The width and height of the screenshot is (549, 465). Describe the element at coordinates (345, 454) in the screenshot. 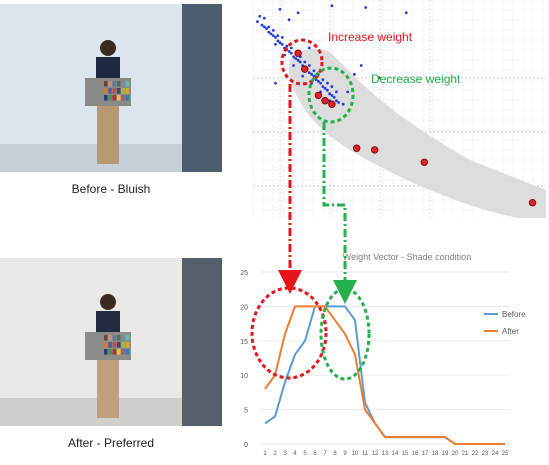

I see `x-tick-label: 9` at that location.